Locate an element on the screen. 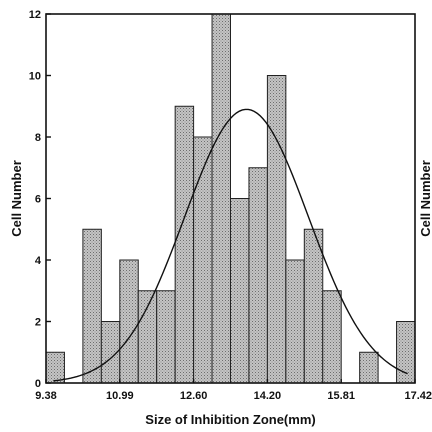 Image resolution: width=432 pixels, height=432 pixels. x-tick-label: 15.81 is located at coordinates (341, 396).